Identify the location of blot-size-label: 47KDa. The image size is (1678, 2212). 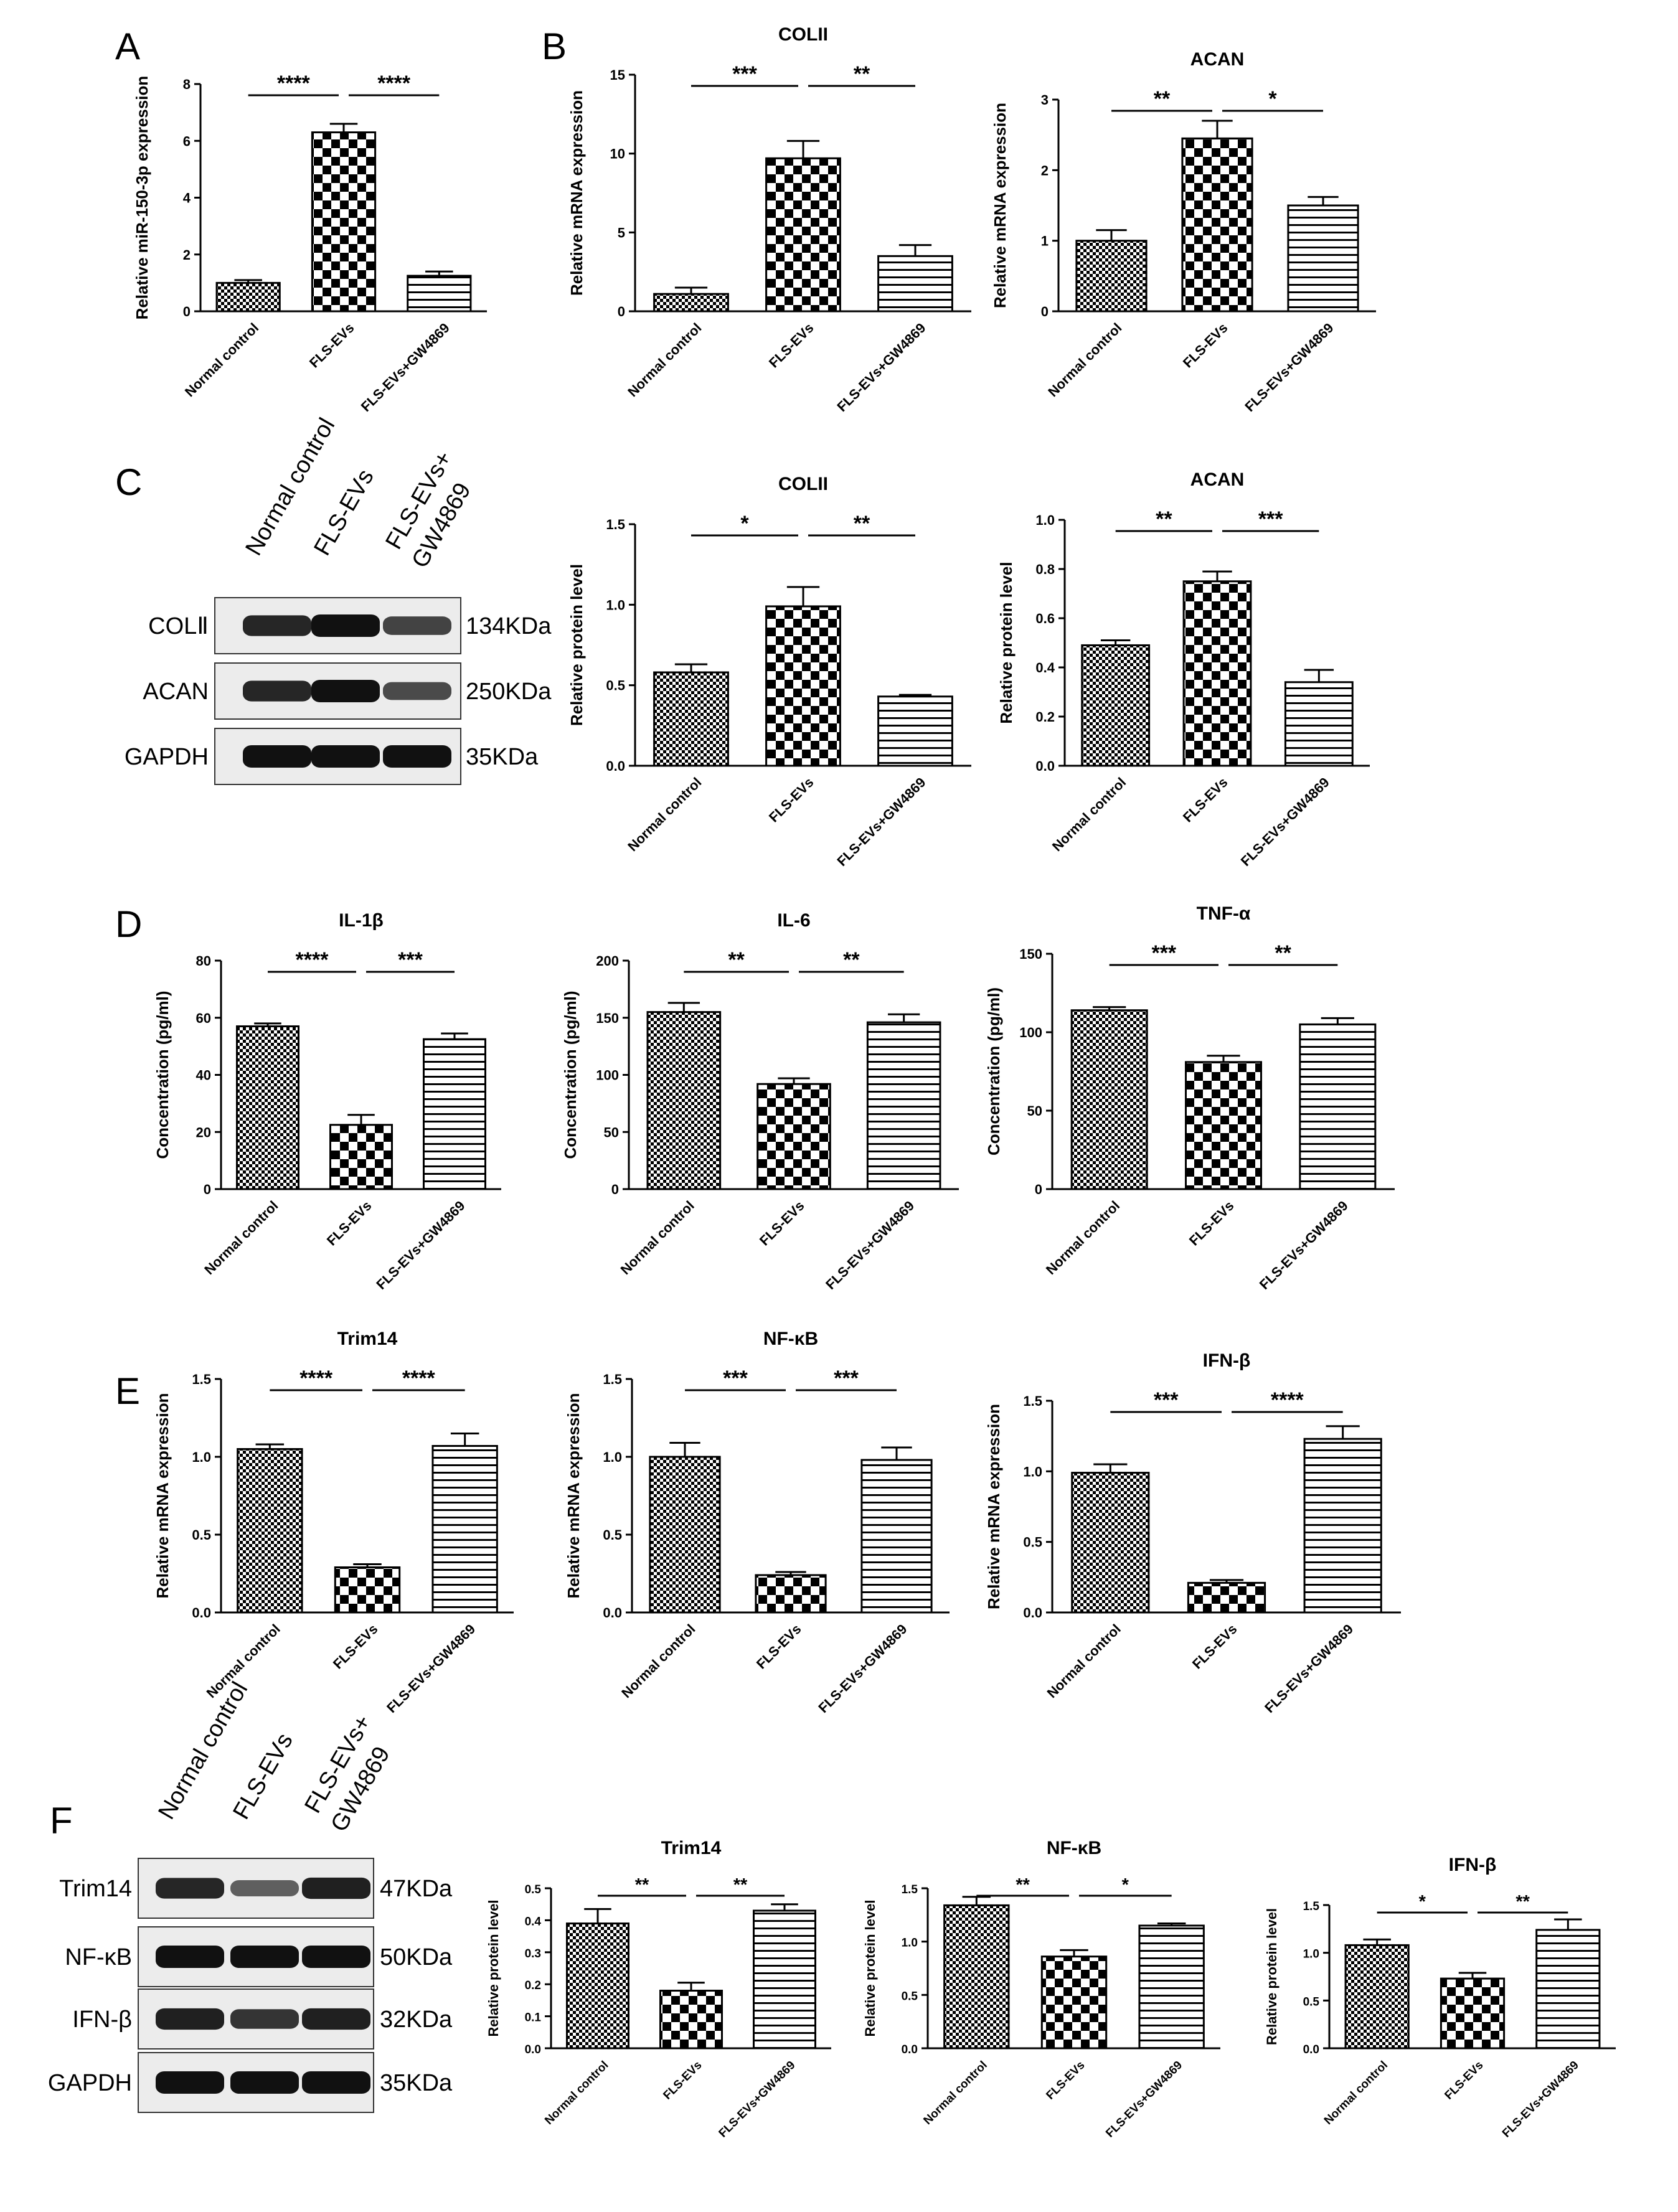
(417, 1889).